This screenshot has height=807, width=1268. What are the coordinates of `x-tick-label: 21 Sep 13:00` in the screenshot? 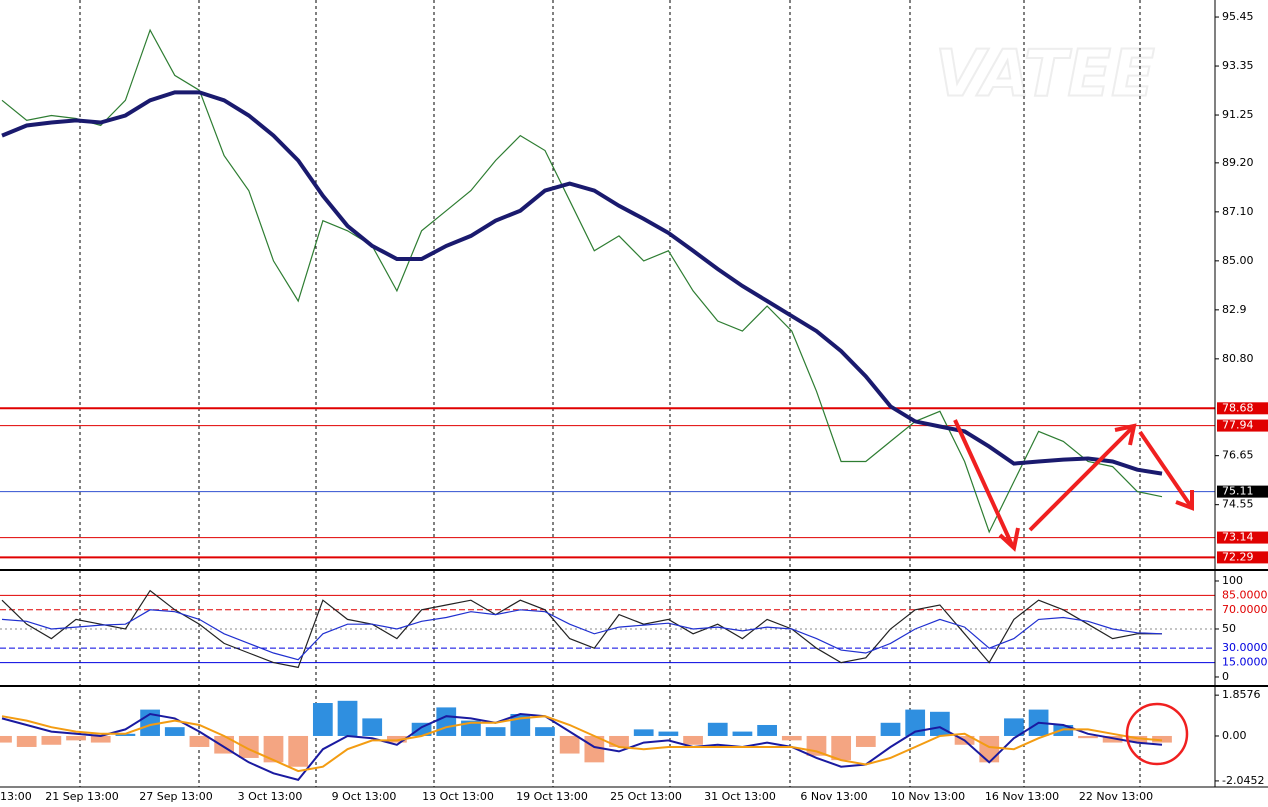 It's located at (81, 796).